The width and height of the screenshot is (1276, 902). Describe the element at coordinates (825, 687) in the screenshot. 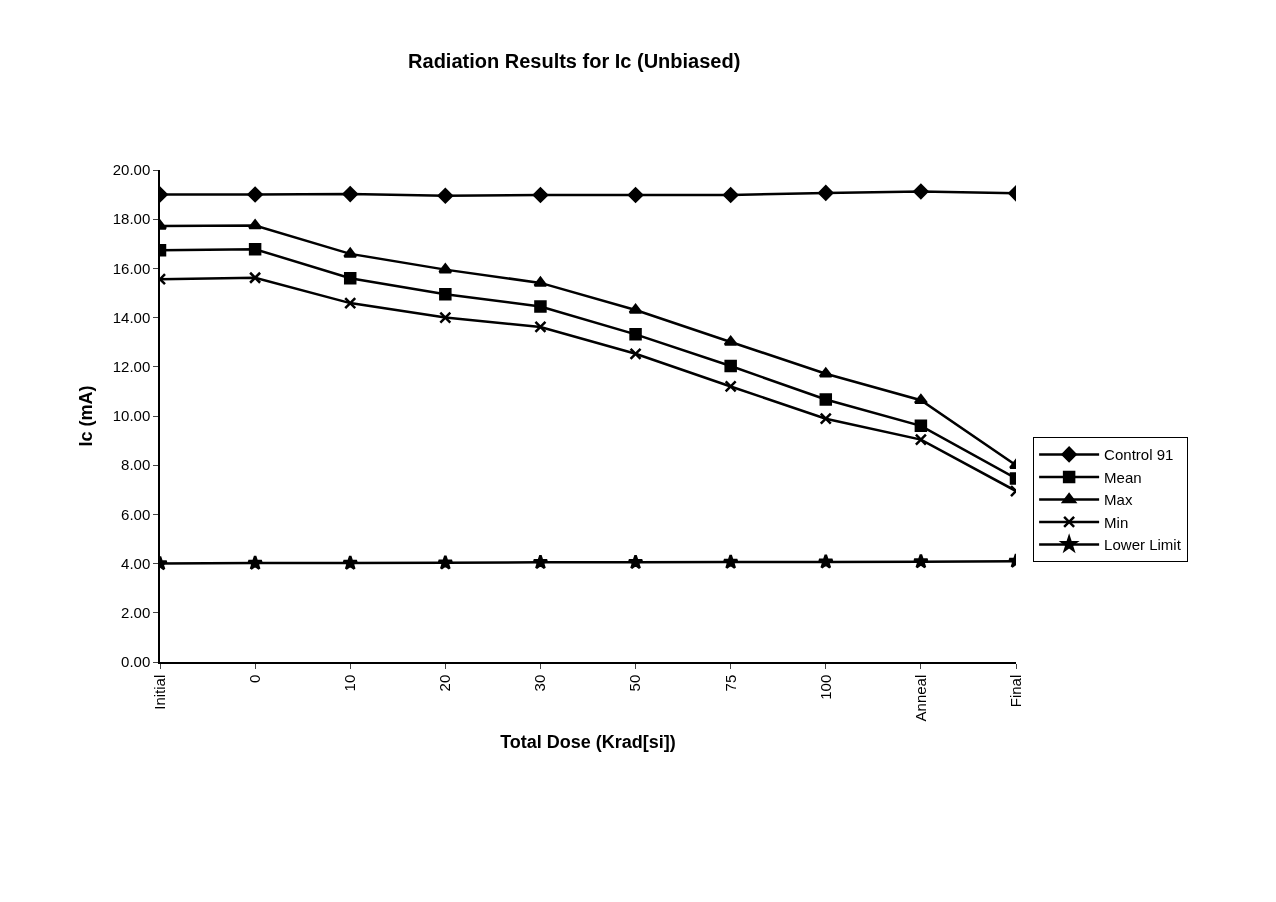

I see `x-tick-label: 100` at that location.